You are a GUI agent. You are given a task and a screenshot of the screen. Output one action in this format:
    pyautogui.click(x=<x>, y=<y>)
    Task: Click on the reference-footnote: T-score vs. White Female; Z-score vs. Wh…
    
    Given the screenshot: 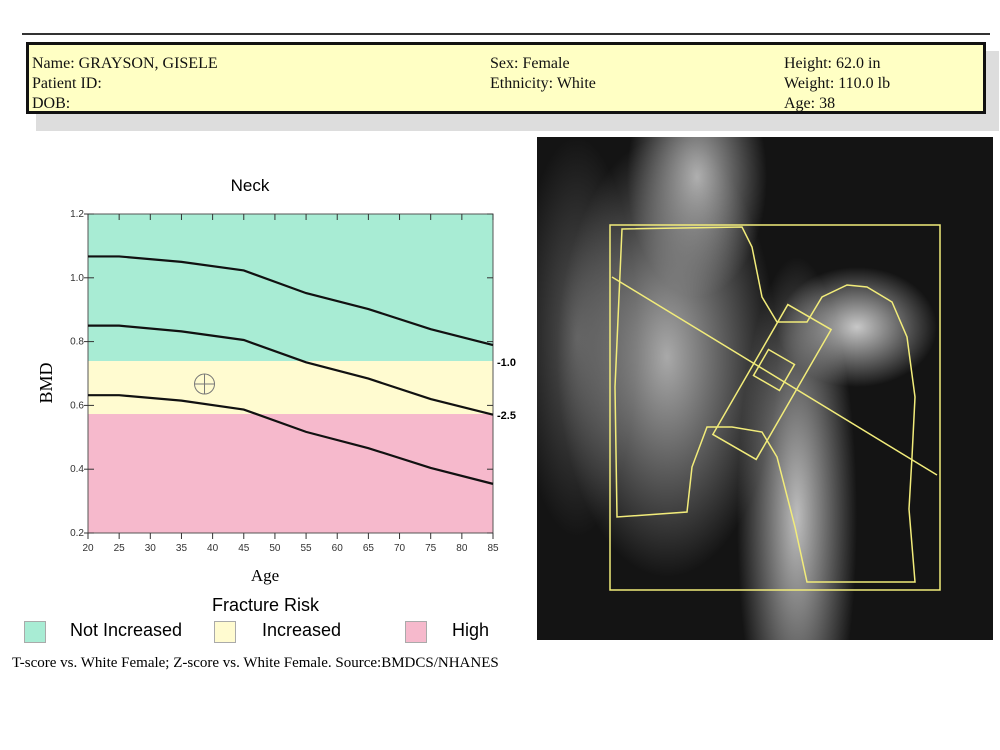 What is the action you would take?
    pyautogui.click(x=255, y=663)
    